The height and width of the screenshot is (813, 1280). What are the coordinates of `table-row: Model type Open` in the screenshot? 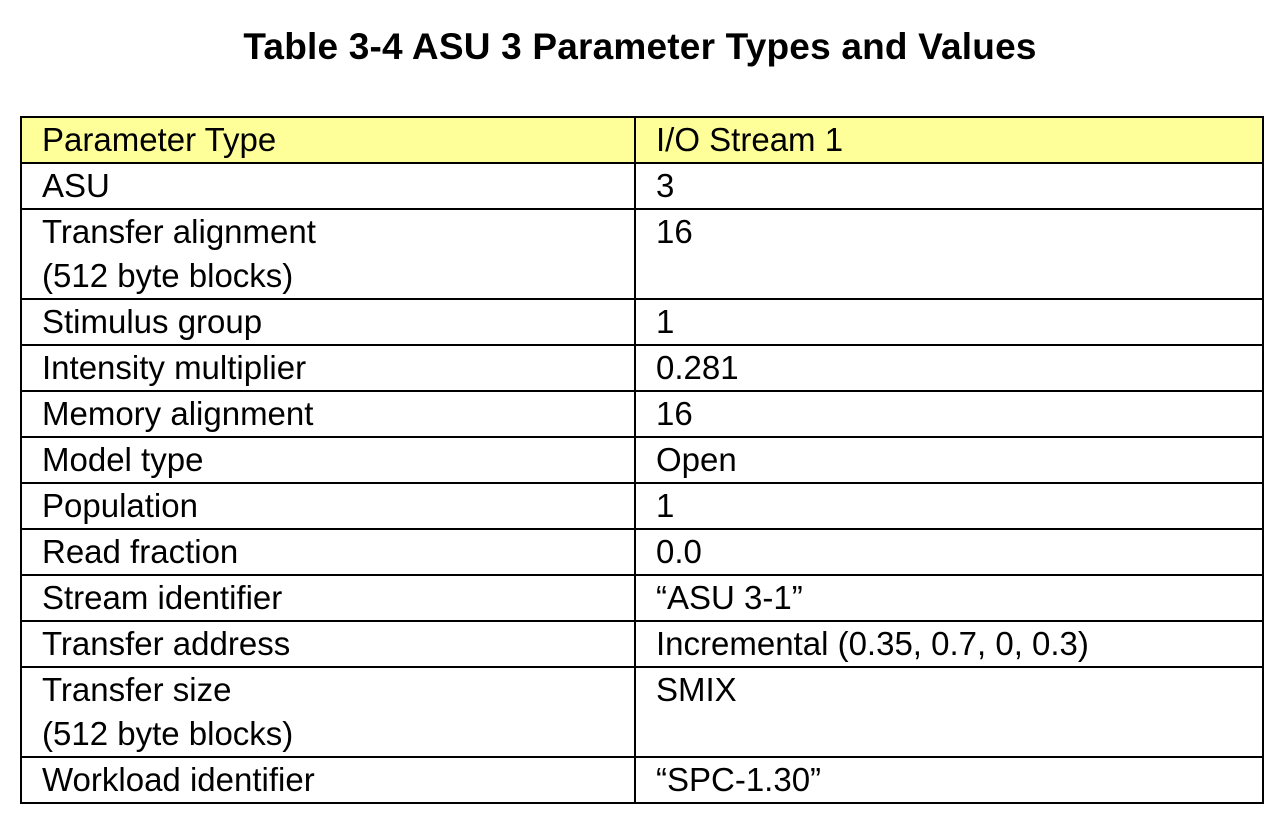 It's located at (642, 460).